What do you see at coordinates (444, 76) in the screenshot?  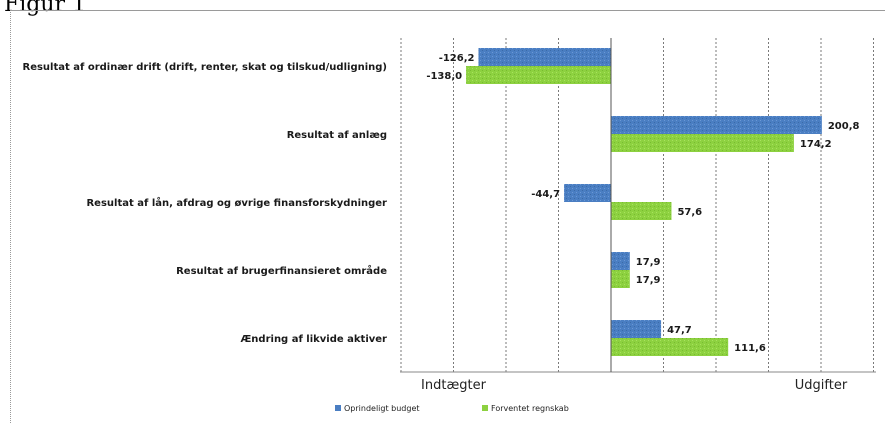 I see `data-label: -138,0` at bounding box center [444, 76].